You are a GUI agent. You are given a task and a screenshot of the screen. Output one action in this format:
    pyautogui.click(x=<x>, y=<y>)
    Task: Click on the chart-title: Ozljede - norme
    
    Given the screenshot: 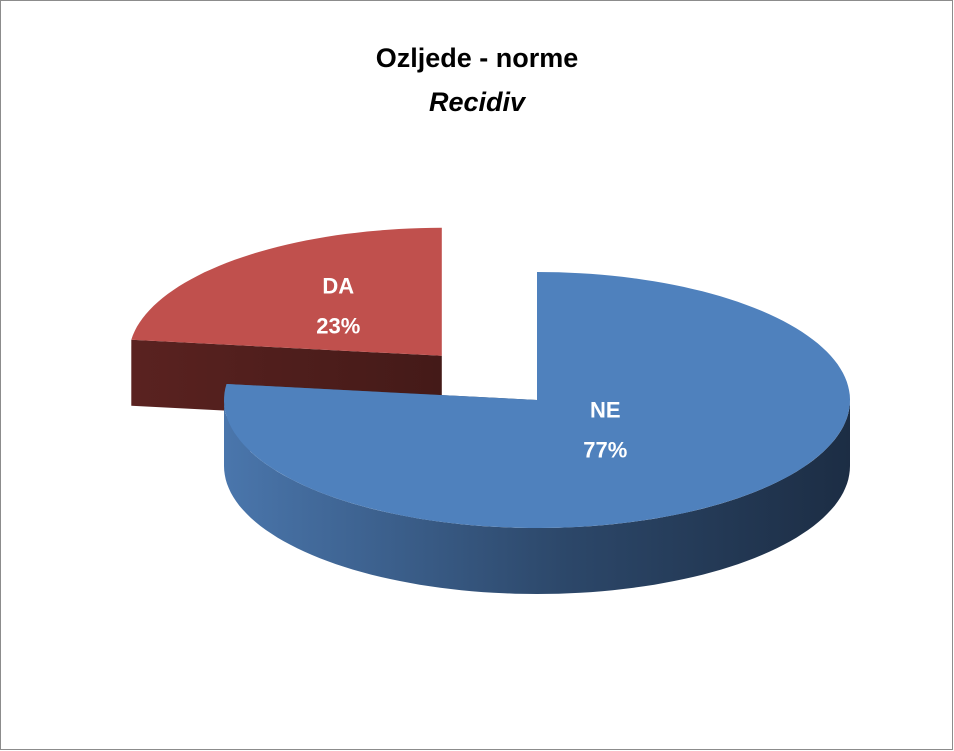 What is the action you would take?
    pyautogui.click(x=477, y=58)
    